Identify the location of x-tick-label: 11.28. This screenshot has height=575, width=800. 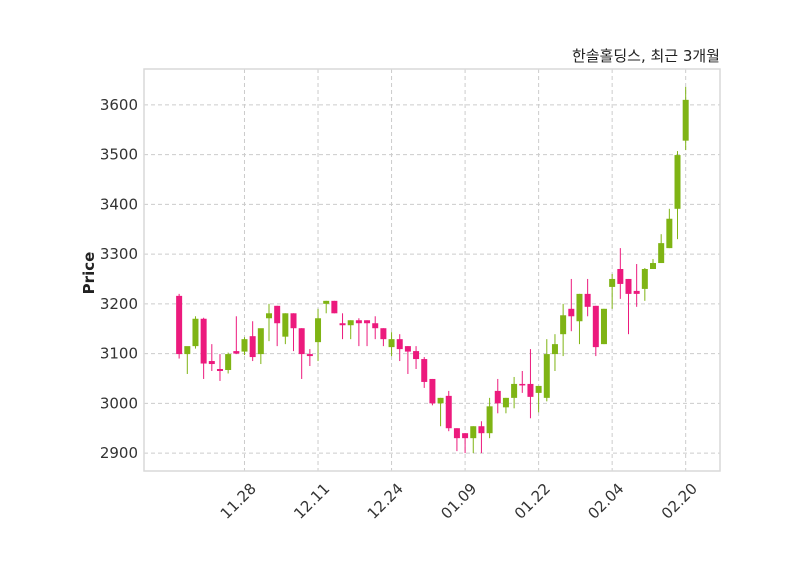
(238, 501).